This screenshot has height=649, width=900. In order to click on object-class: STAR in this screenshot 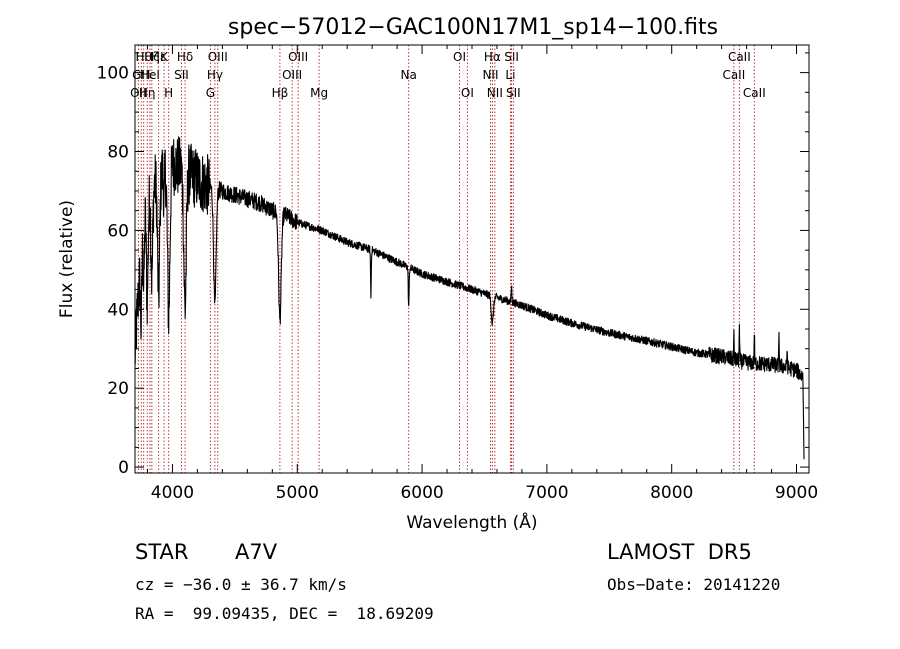, I will do `click(162, 552)`.